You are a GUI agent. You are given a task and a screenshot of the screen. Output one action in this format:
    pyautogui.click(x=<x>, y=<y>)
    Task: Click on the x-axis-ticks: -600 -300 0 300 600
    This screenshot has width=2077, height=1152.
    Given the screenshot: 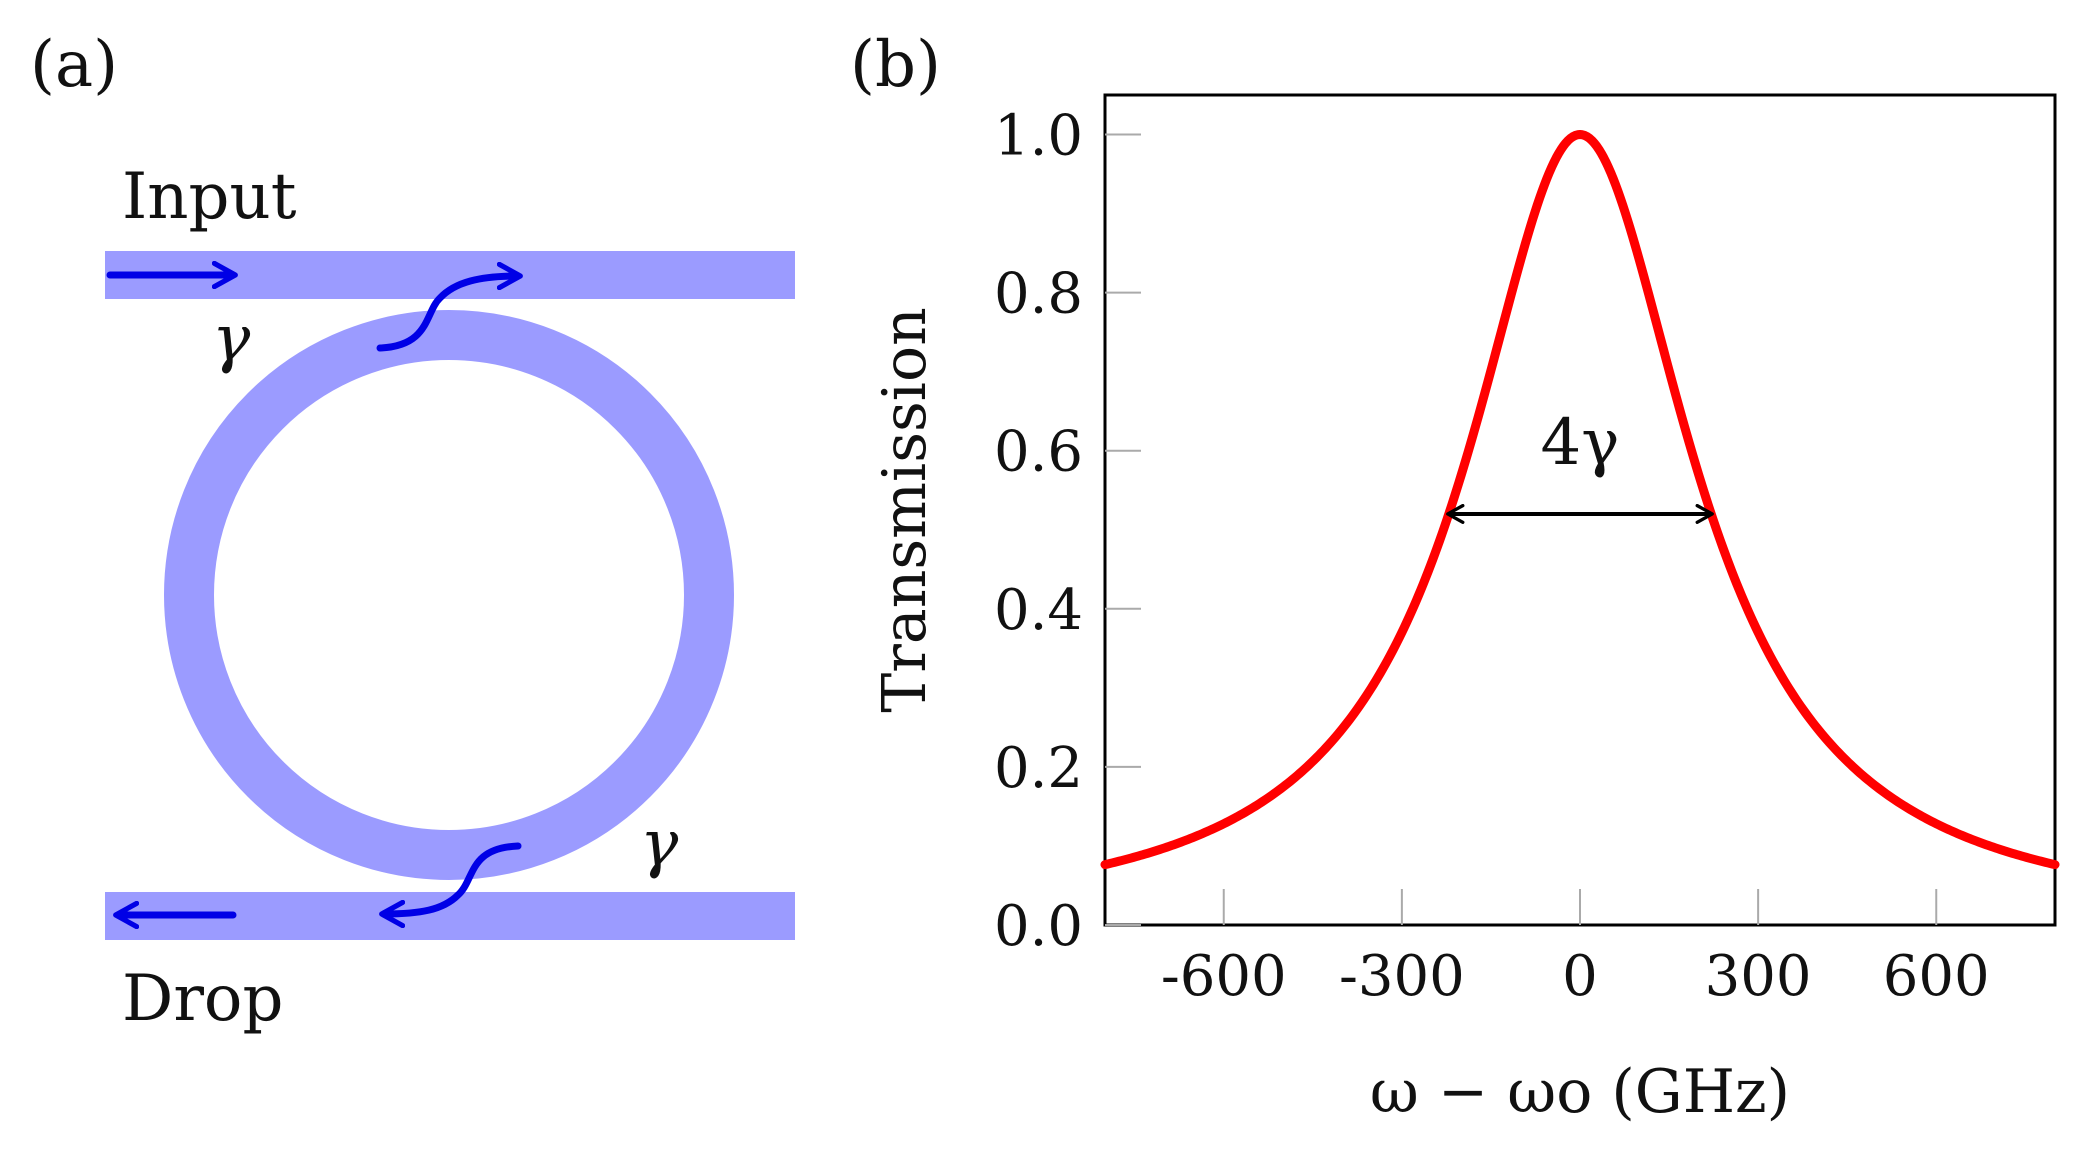 What is the action you would take?
    pyautogui.click(x=1575, y=949)
    